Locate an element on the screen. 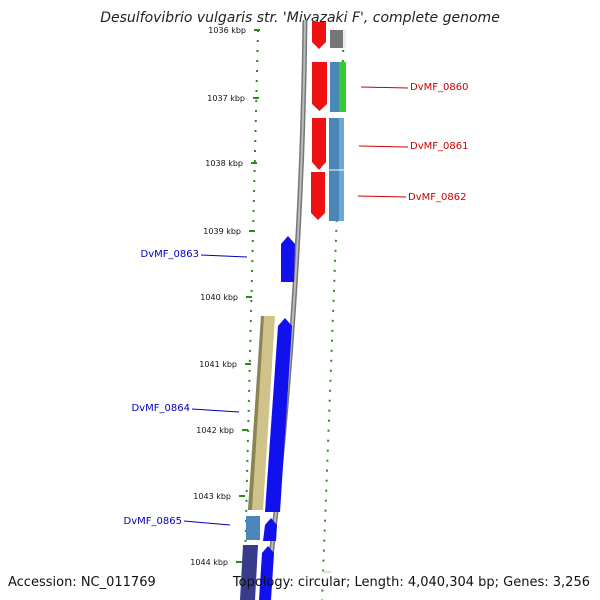 This screenshot has height=600, width=600. gene-label: DvMF_0862 is located at coordinates (437, 197).